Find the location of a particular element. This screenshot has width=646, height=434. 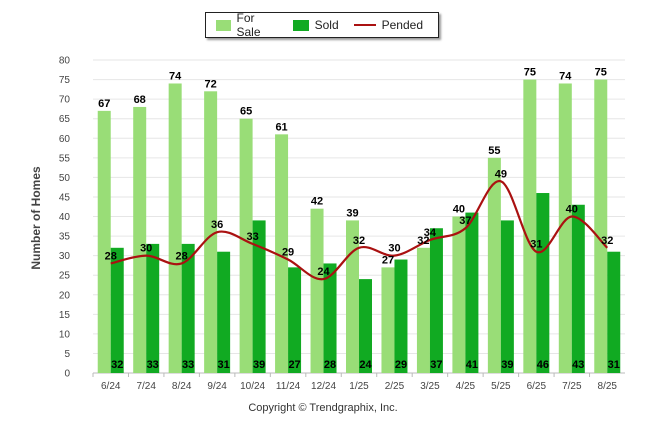

x-tick-label: 8/25 is located at coordinates (608, 386).